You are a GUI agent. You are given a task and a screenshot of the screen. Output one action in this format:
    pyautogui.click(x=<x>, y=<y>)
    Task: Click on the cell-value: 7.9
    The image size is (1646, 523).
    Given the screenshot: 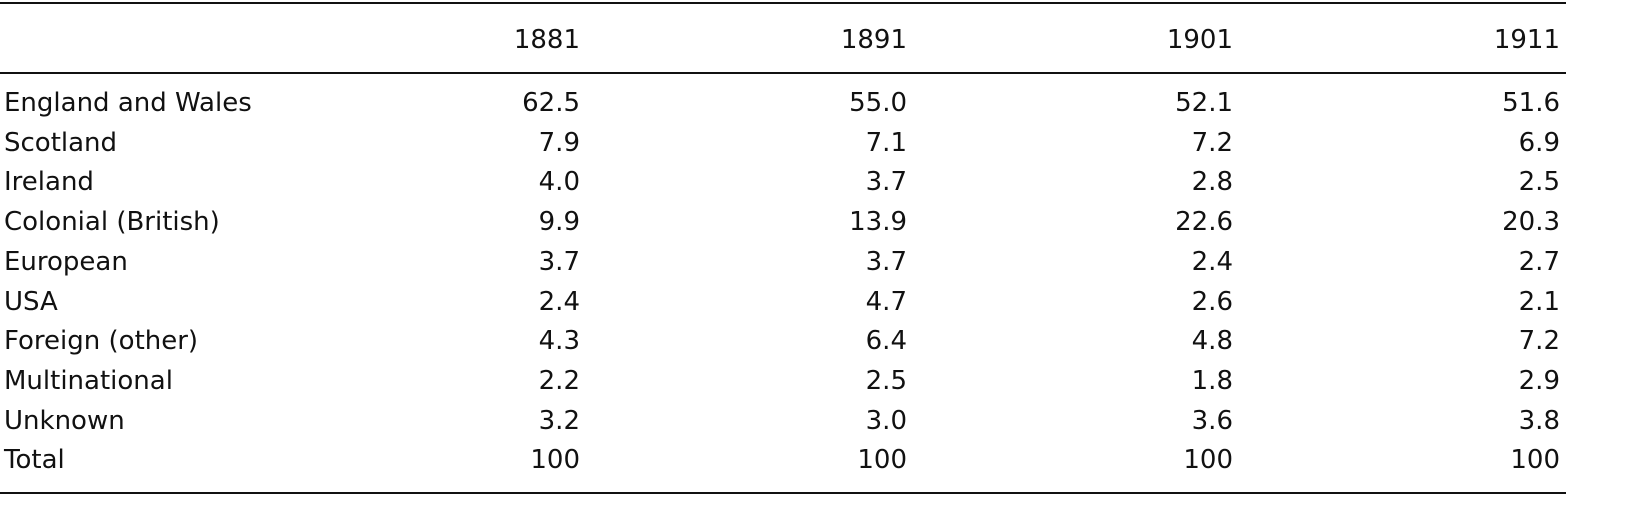 What is the action you would take?
    pyautogui.click(x=559, y=142)
    